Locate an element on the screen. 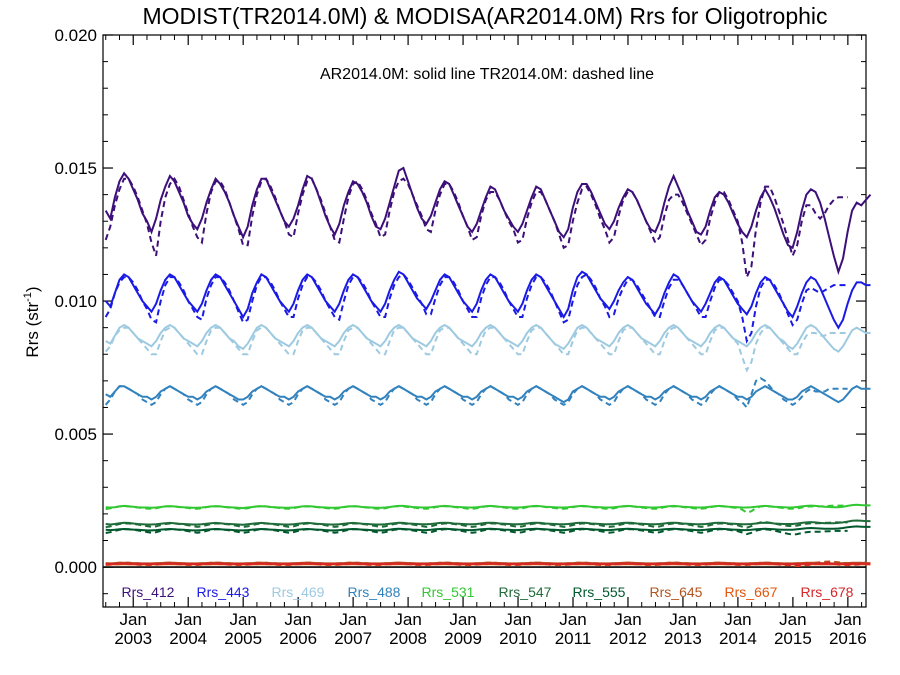 This screenshot has width=900, height=675. y-tick-label: 0.020 is located at coordinates (75, 35).